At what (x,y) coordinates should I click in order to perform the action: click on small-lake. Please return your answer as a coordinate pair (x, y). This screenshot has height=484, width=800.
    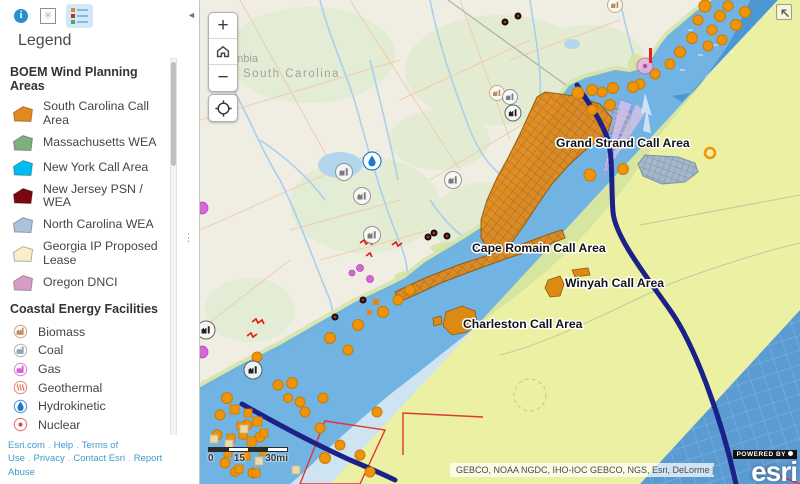
    Looking at the image, I should click on (572, 44).